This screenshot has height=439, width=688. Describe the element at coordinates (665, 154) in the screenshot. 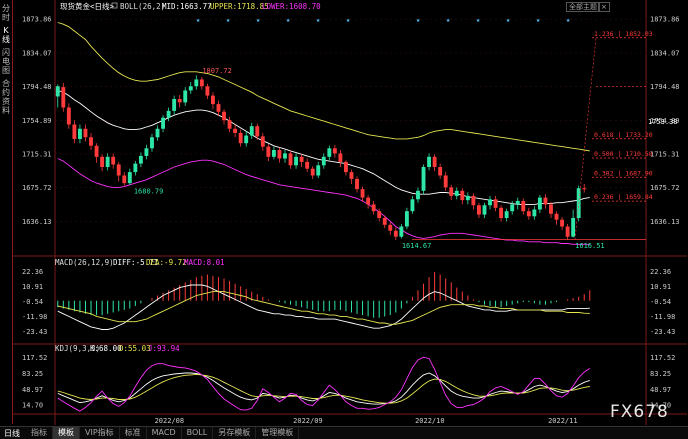

I see `price-tick-label: 1715.31` at that location.